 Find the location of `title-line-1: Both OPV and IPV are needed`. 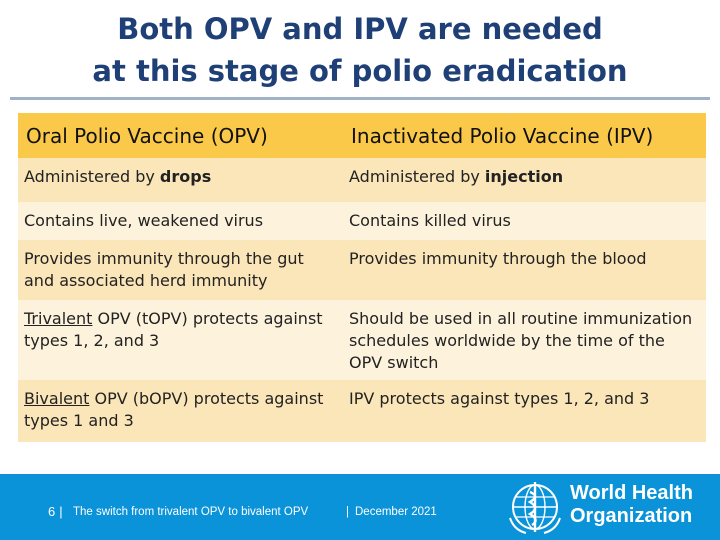

title-line-1: Both OPV and IPV are needed is located at coordinates (360, 29).